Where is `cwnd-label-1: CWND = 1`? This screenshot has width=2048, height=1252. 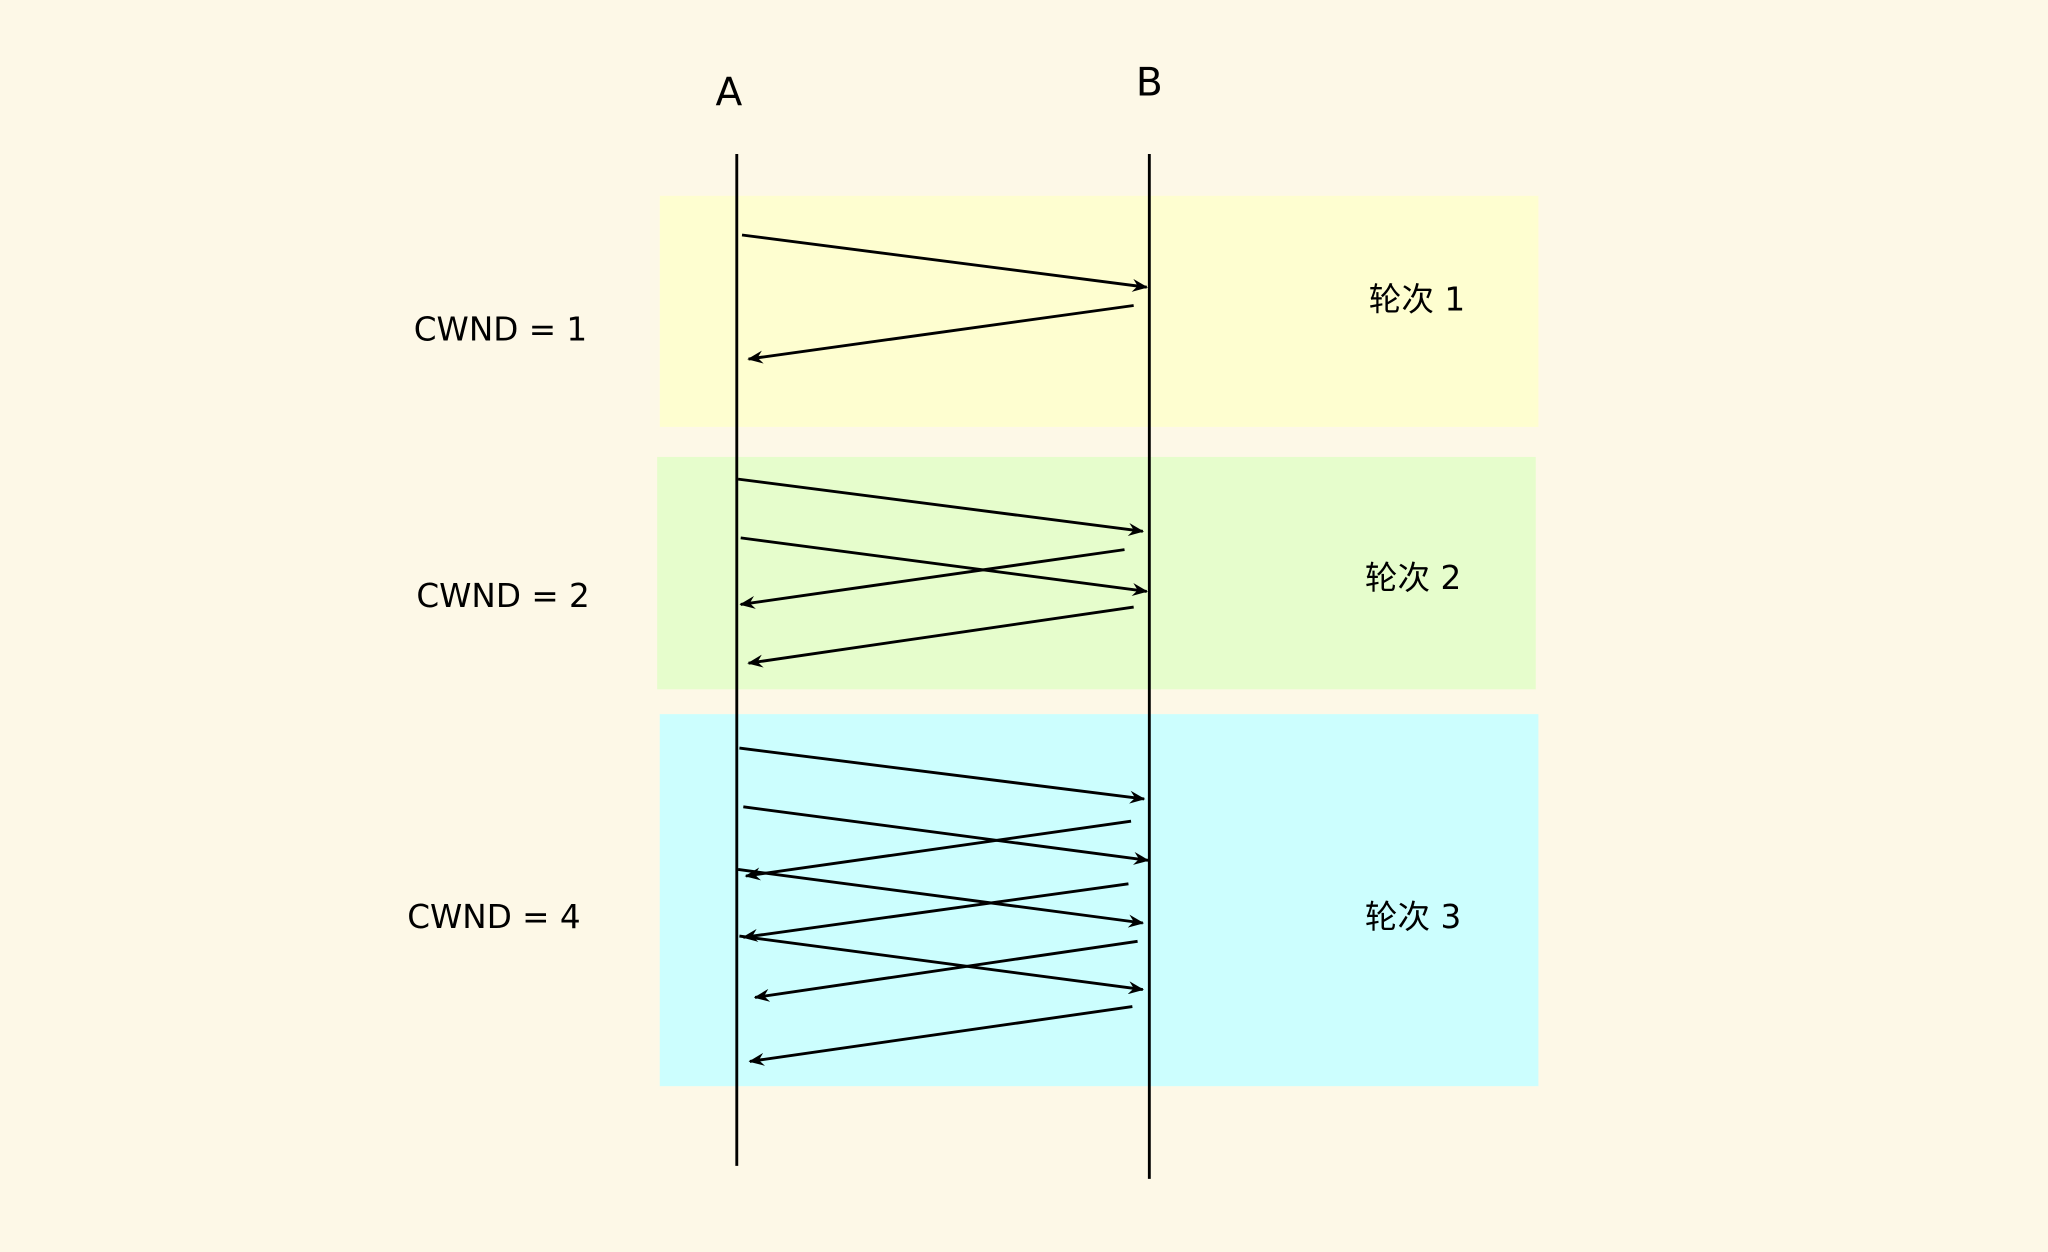
cwnd-label-1: CWND = 1 is located at coordinates (500, 330).